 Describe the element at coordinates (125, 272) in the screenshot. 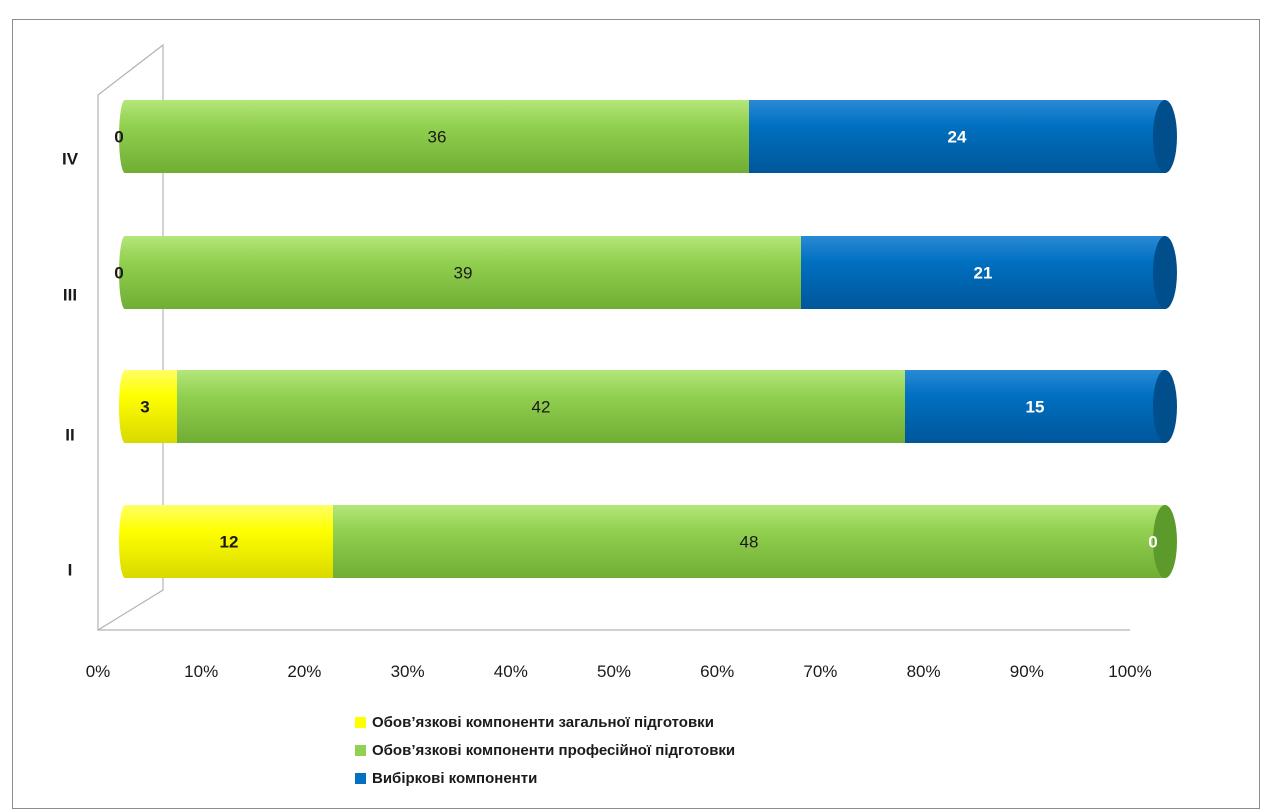

I see `bar-start-cap-III` at that location.